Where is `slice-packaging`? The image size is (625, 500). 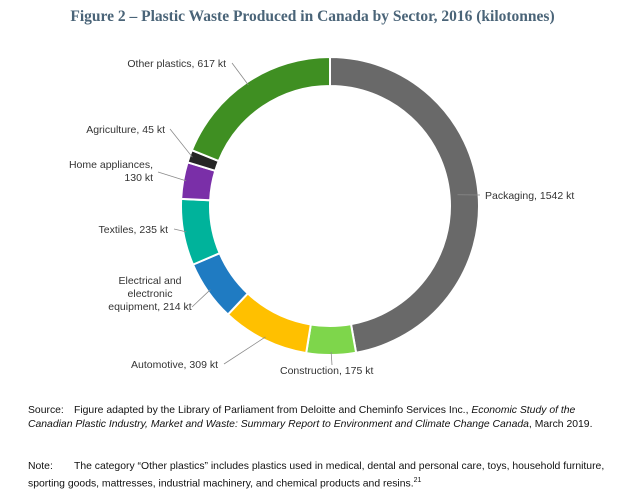 slice-packaging is located at coordinates (404, 204).